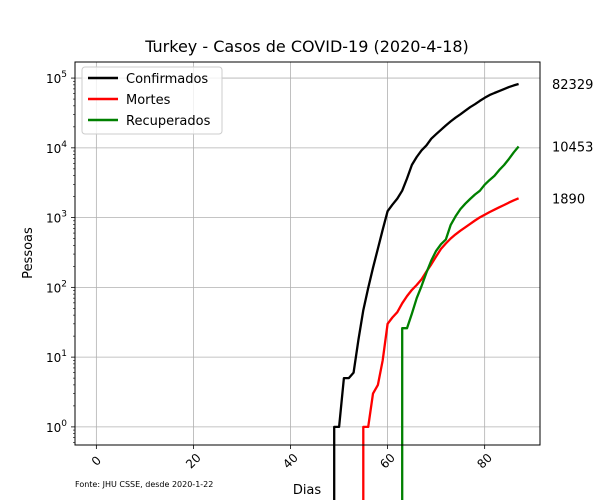 The width and height of the screenshot is (600, 500). I want to click on x-tick-label: 40, so click(290, 461).